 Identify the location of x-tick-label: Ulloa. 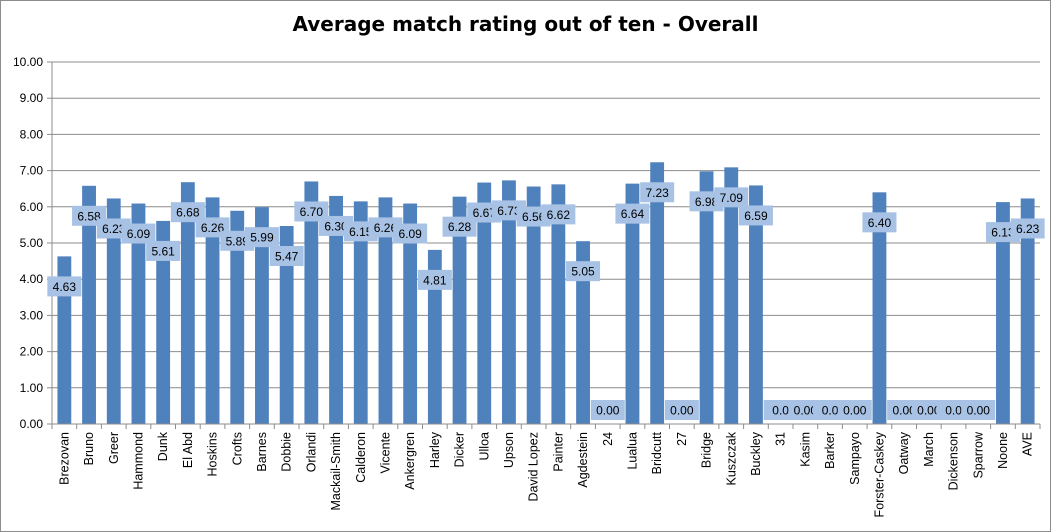
(484, 446).